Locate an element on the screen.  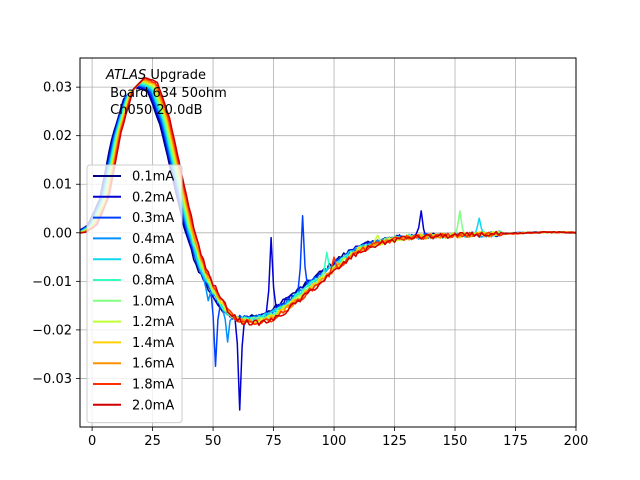
annotation-line1: ATLAS Upgrade is located at coordinates (155, 75).